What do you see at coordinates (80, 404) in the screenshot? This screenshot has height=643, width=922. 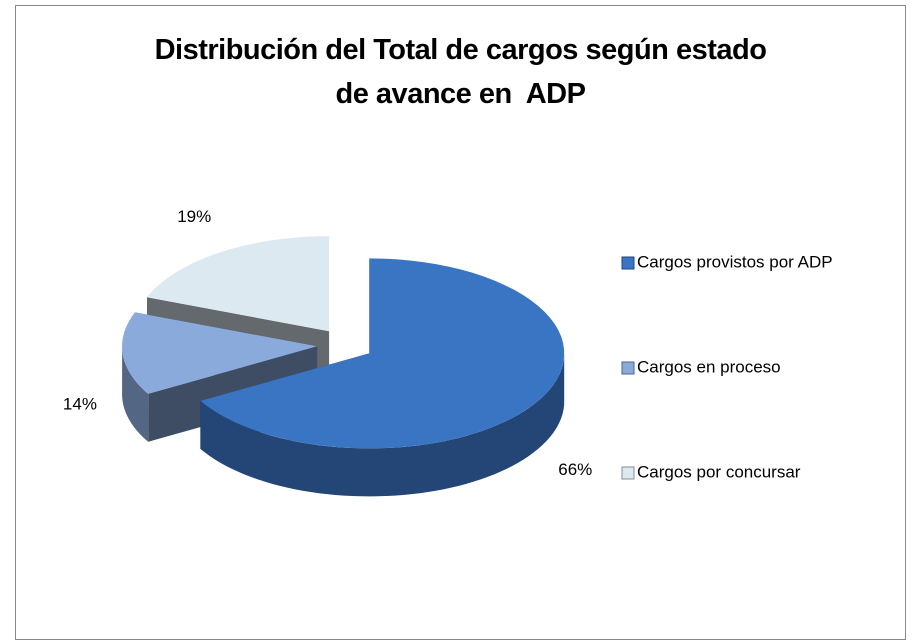 I see `data-label: 14%` at bounding box center [80, 404].